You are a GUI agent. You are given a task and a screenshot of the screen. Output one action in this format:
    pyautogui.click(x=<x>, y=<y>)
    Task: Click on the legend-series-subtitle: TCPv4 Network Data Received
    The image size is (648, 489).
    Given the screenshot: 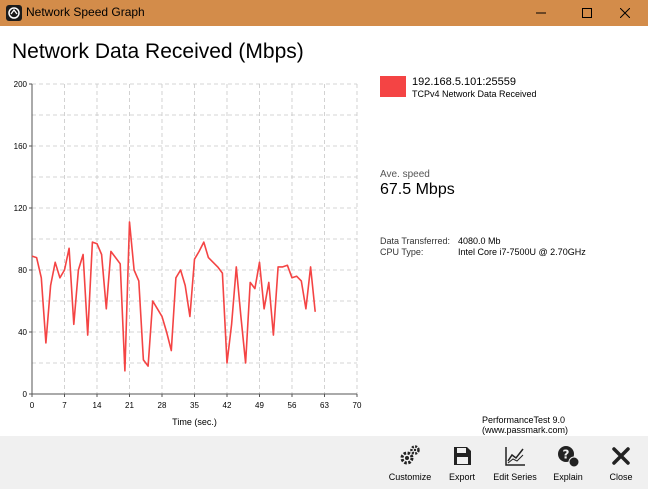 What is the action you would take?
    pyautogui.click(x=474, y=94)
    